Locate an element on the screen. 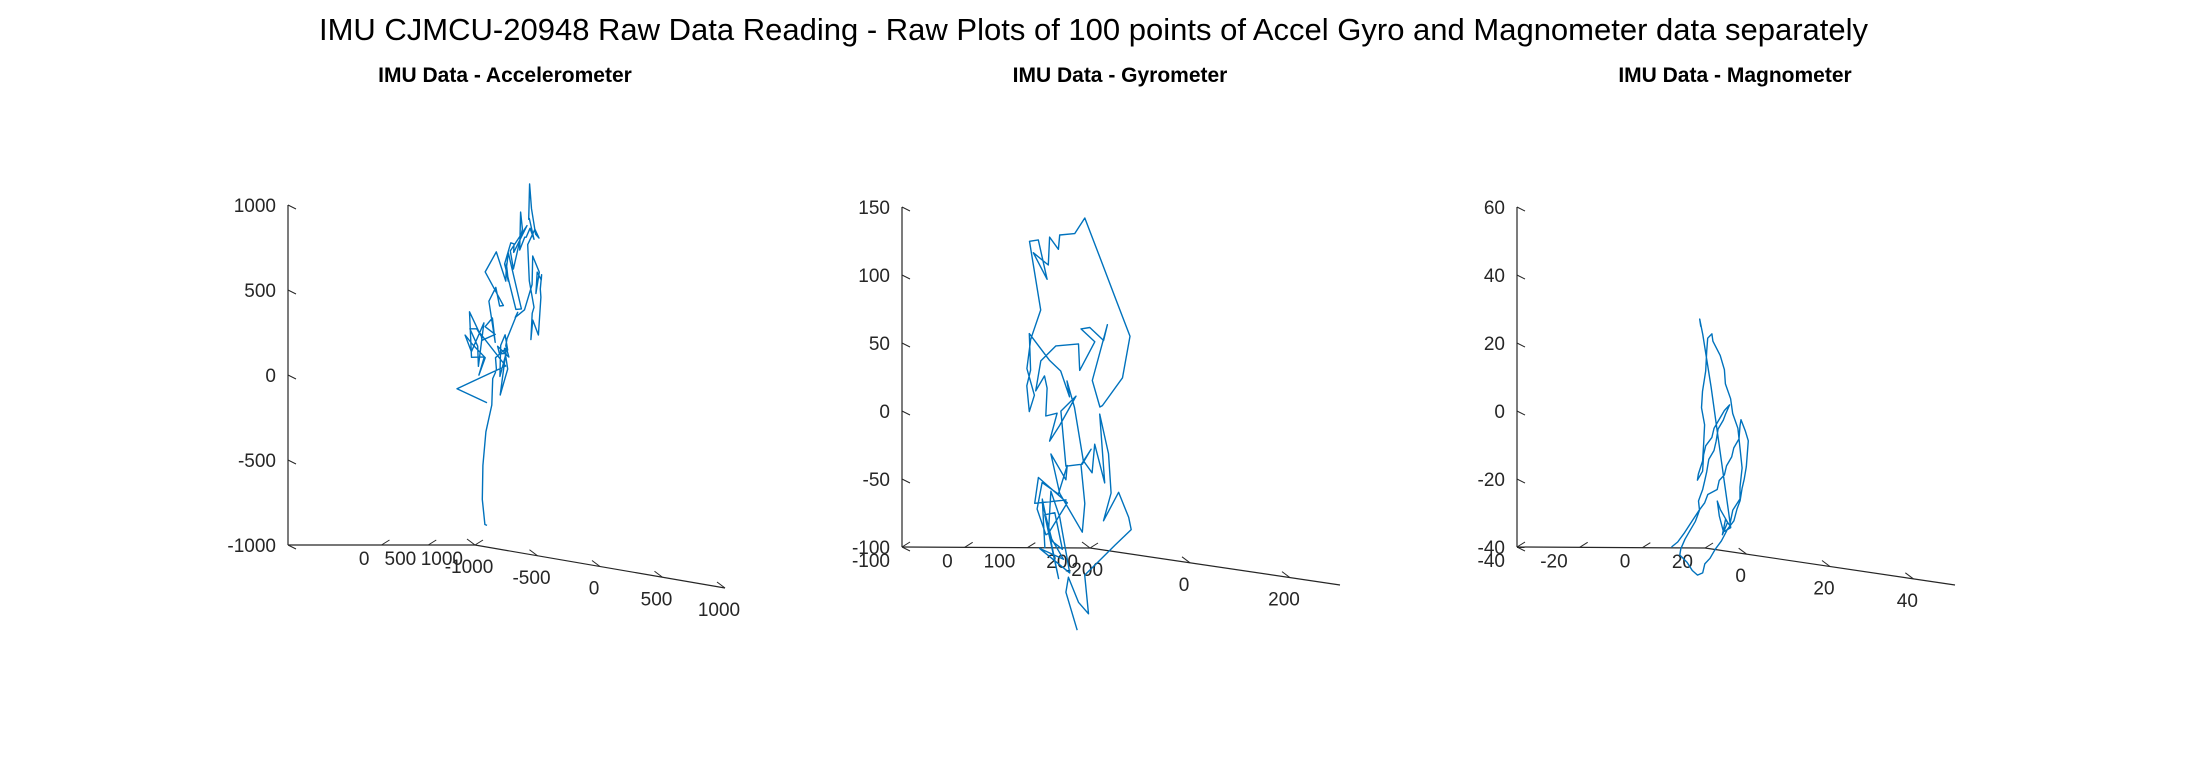 The width and height of the screenshot is (2187, 781). subplot-title: IMU Data - Gyrometer is located at coordinates (1120, 75).